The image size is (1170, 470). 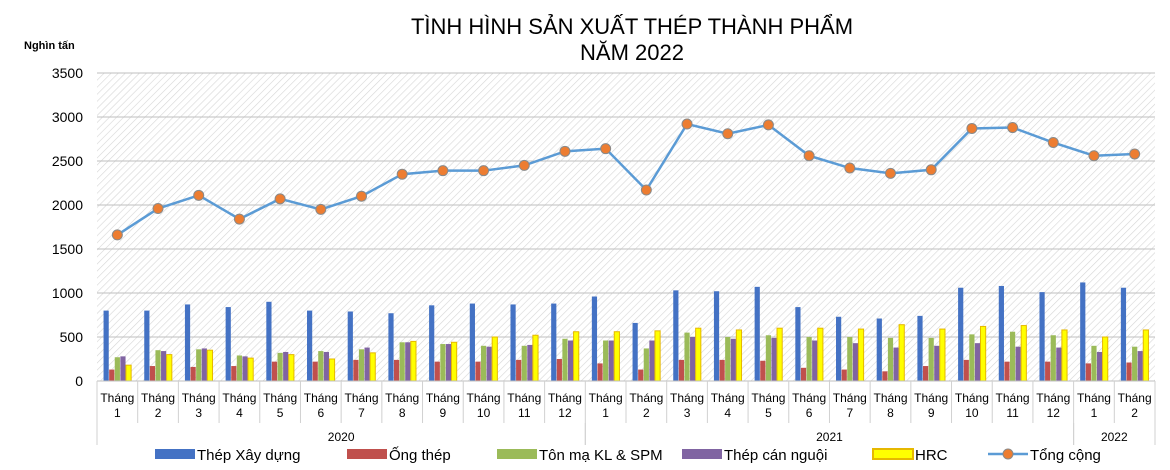 I want to click on x-tick-number: 6, so click(x=809, y=413).